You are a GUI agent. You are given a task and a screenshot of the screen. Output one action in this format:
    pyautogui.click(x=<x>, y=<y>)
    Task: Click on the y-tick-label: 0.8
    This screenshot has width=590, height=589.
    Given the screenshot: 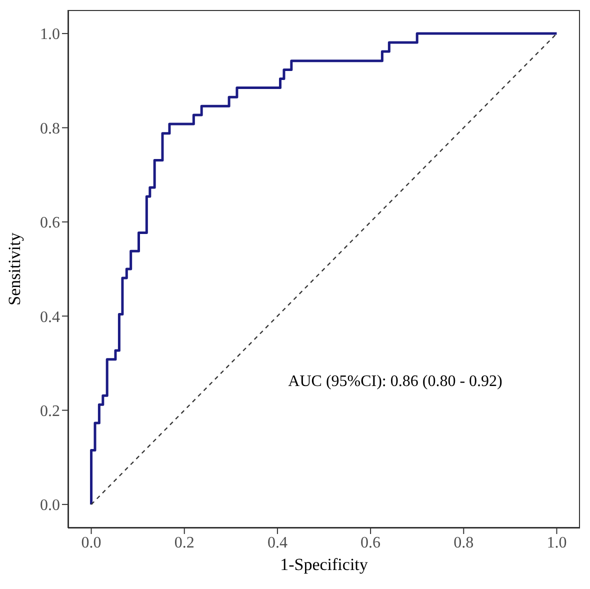 What is the action you would take?
    pyautogui.click(x=50, y=129)
    